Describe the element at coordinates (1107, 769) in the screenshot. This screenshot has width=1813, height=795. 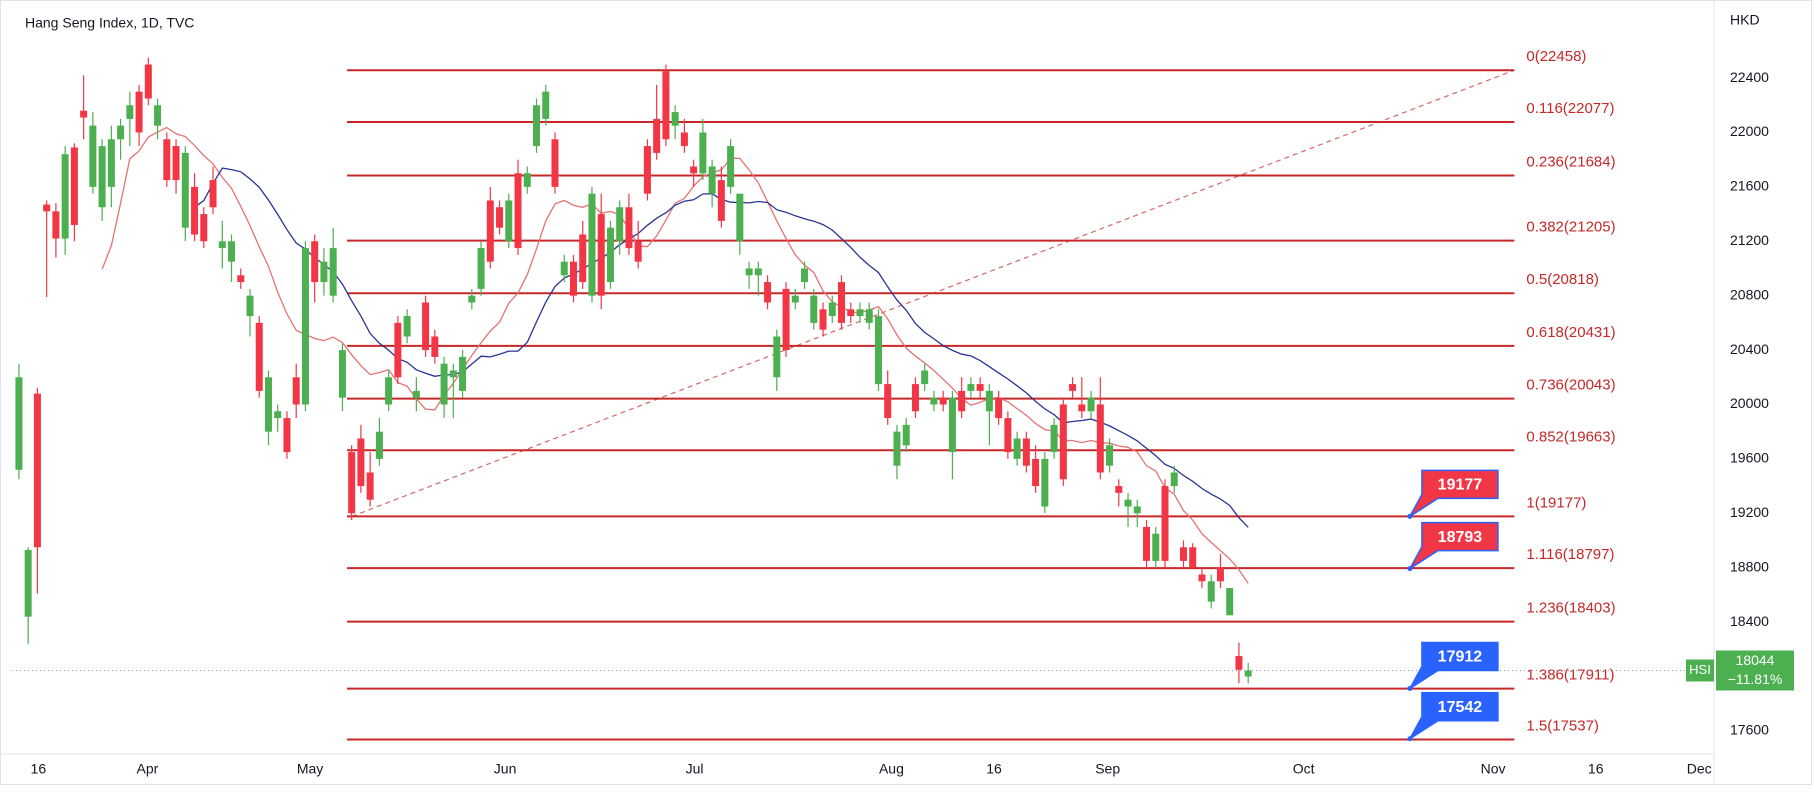
I see `x-tick-label: Sep` at that location.